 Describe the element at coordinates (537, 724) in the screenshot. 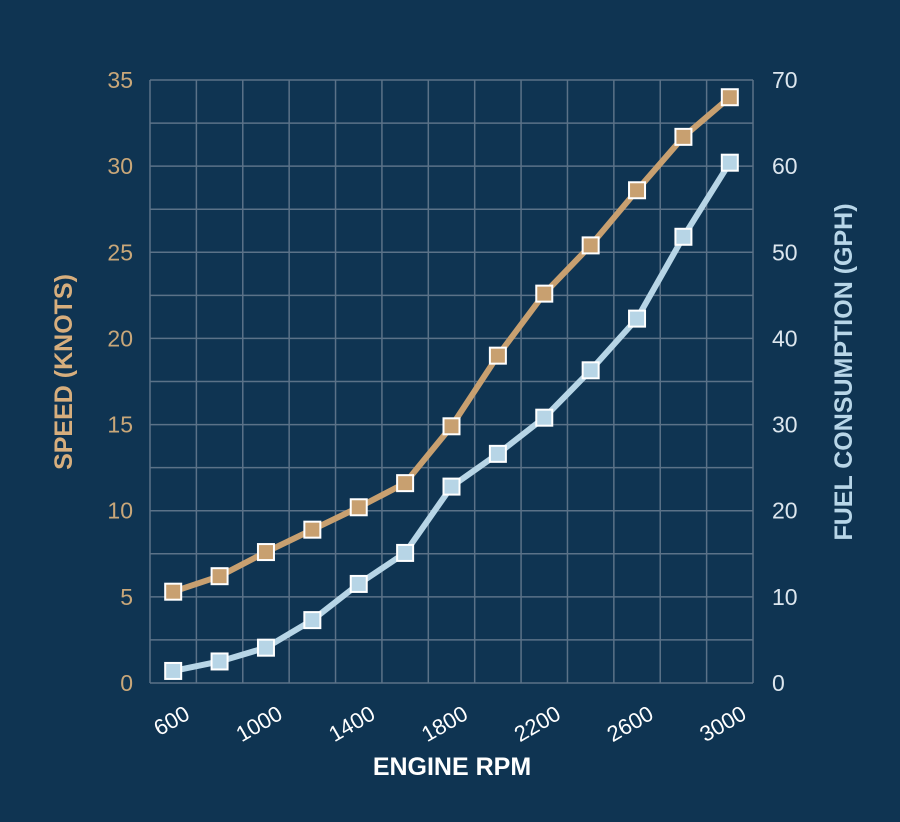

I see `x-tick-label: 2200` at that location.